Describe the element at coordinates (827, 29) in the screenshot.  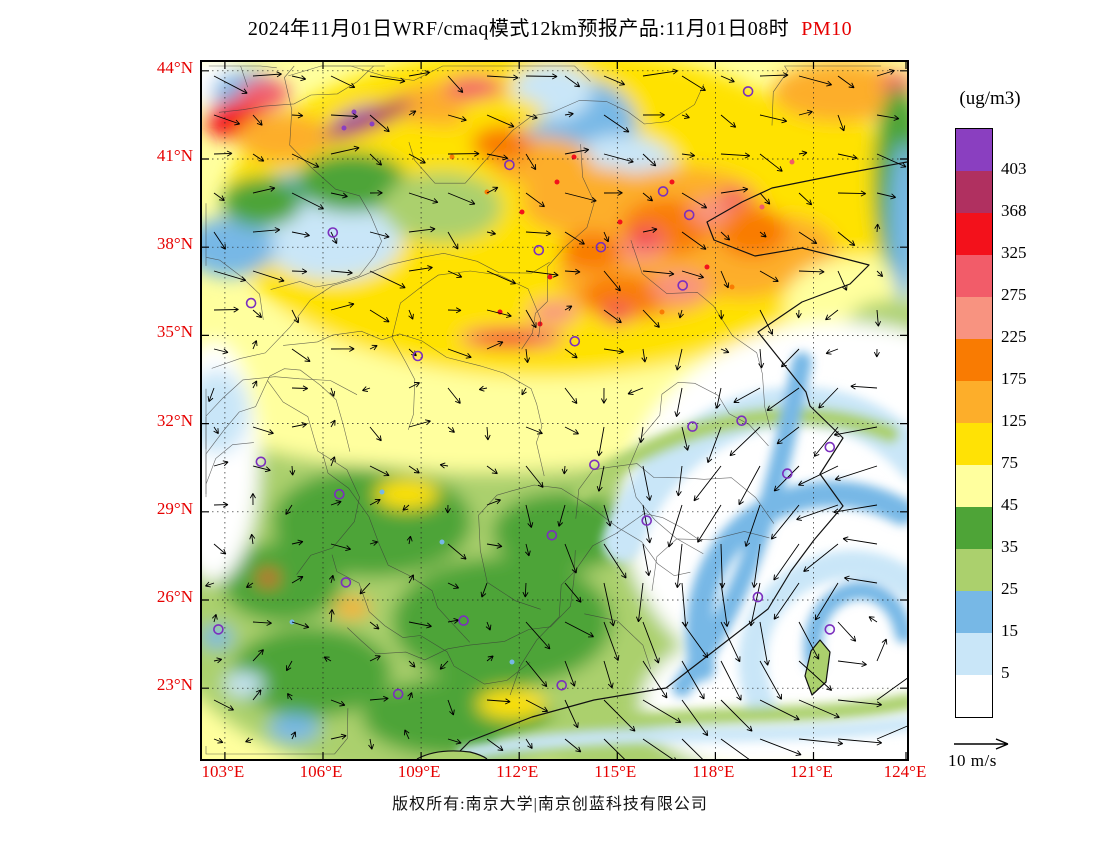
I see `title-pollutant: PM10` at that location.